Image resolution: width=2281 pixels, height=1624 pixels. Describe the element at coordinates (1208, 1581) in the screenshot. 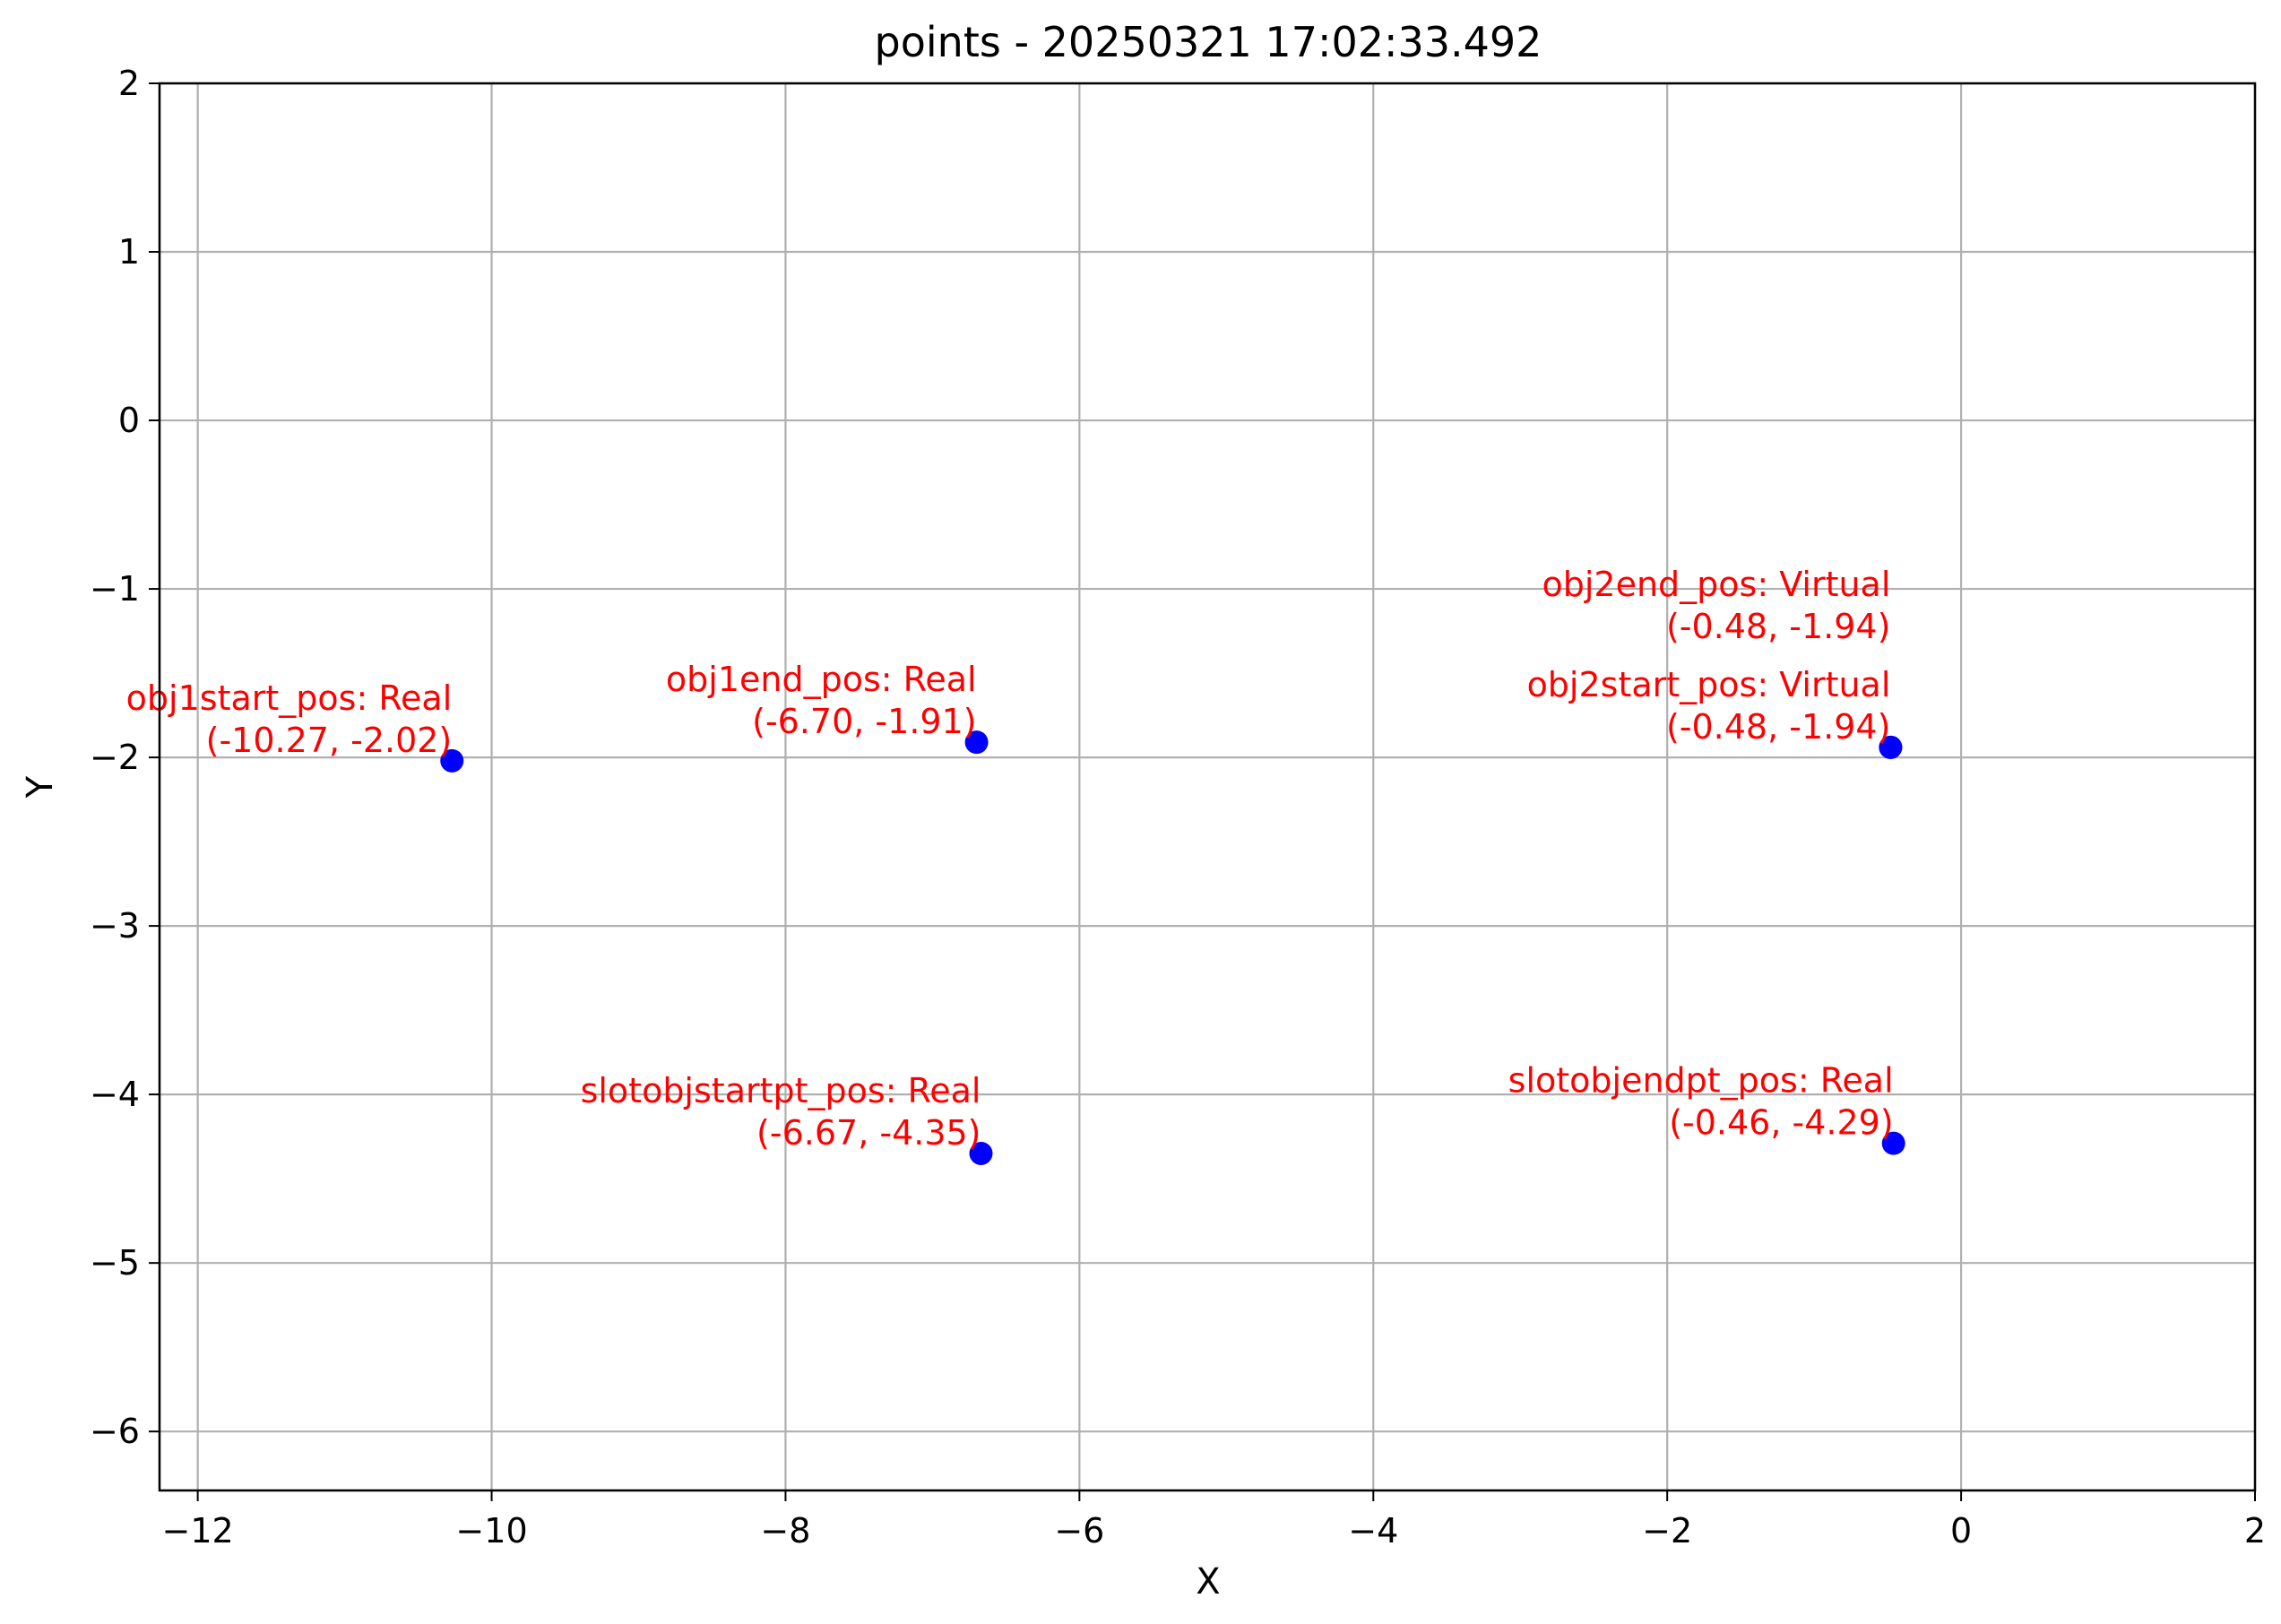

I see `x-axis-label: X` at that location.